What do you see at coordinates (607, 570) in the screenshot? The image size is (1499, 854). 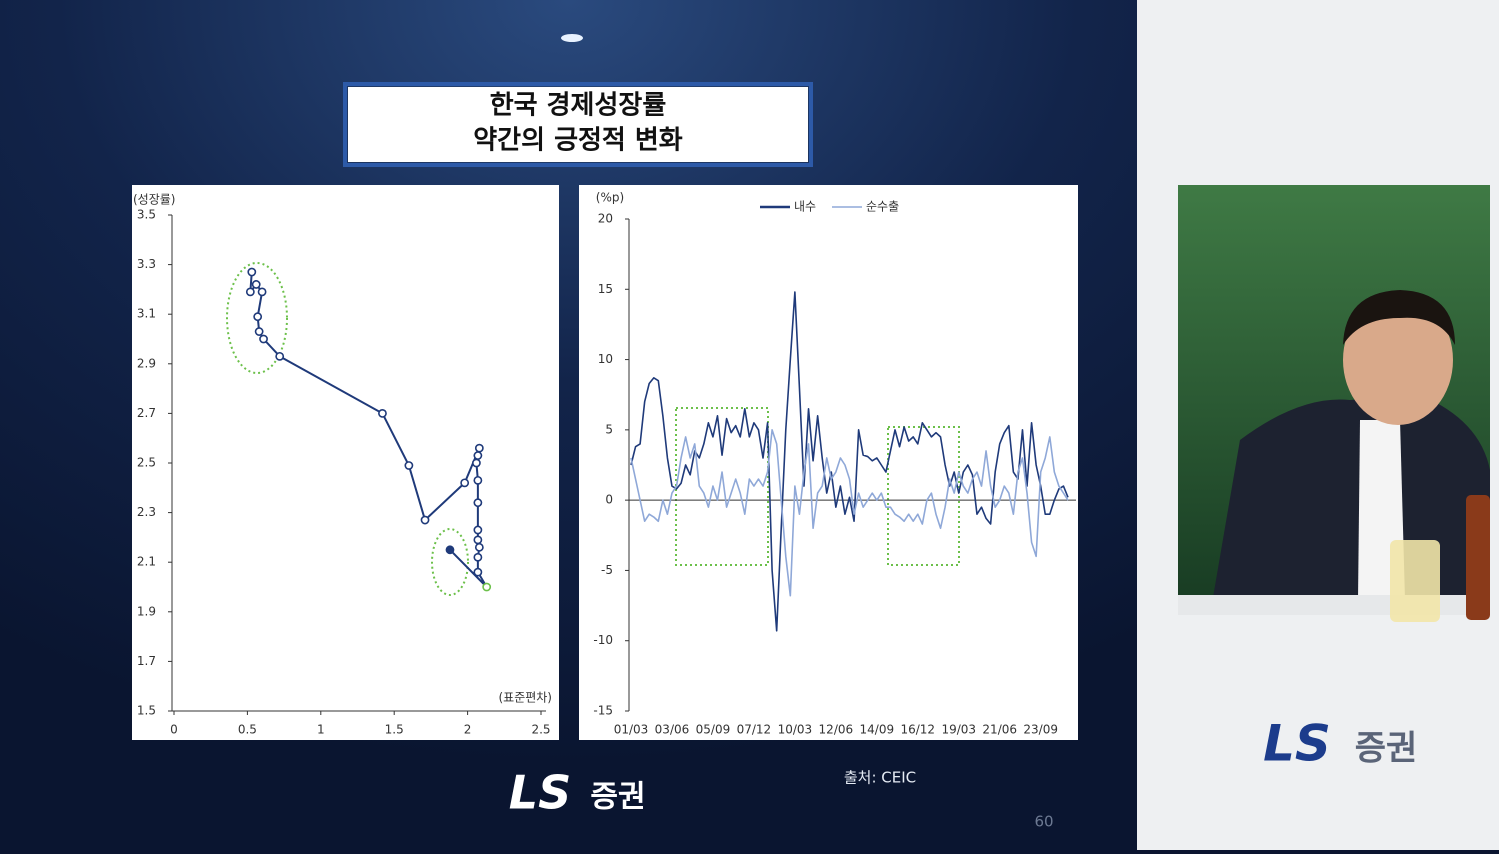 I see `y-tick-label: -5` at bounding box center [607, 570].